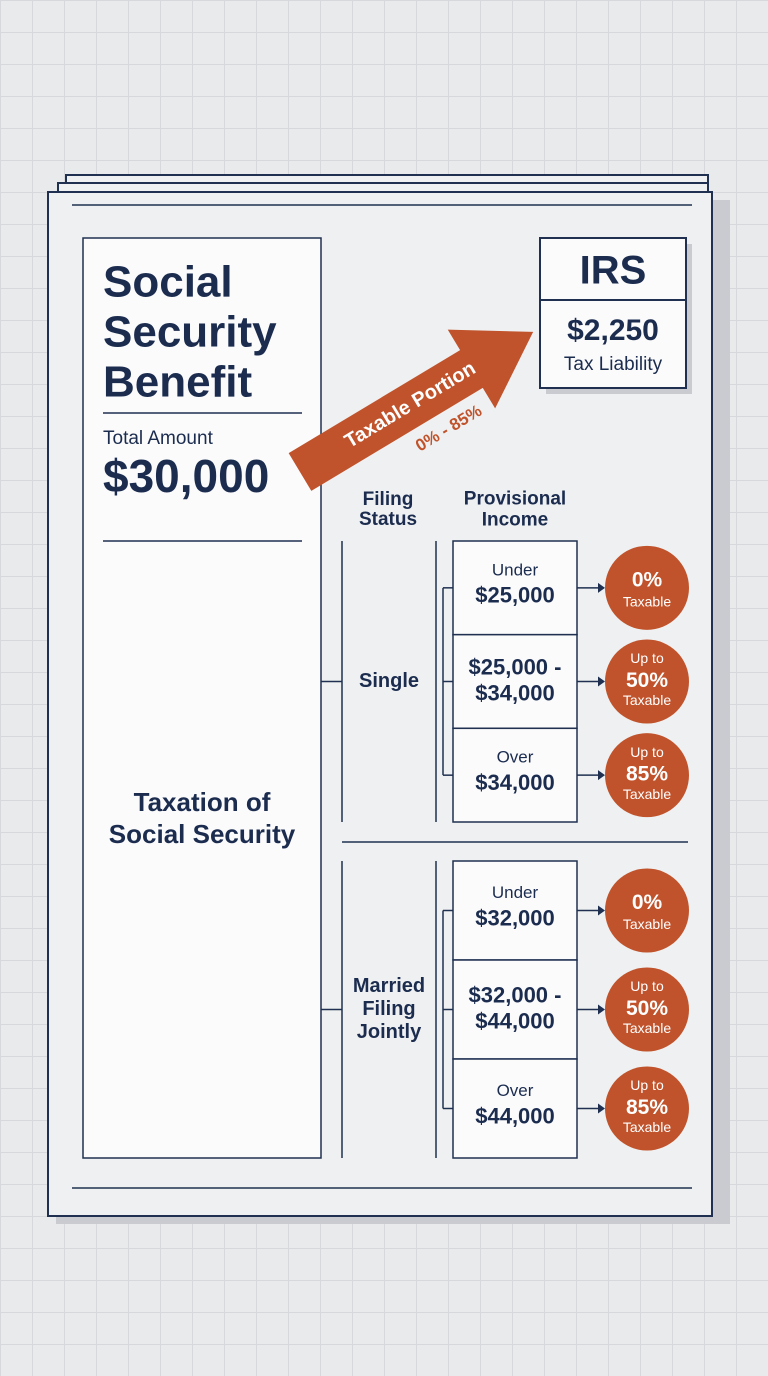 The width and height of the screenshot is (768, 1376). I want to click on column-header: Status, so click(388, 519).